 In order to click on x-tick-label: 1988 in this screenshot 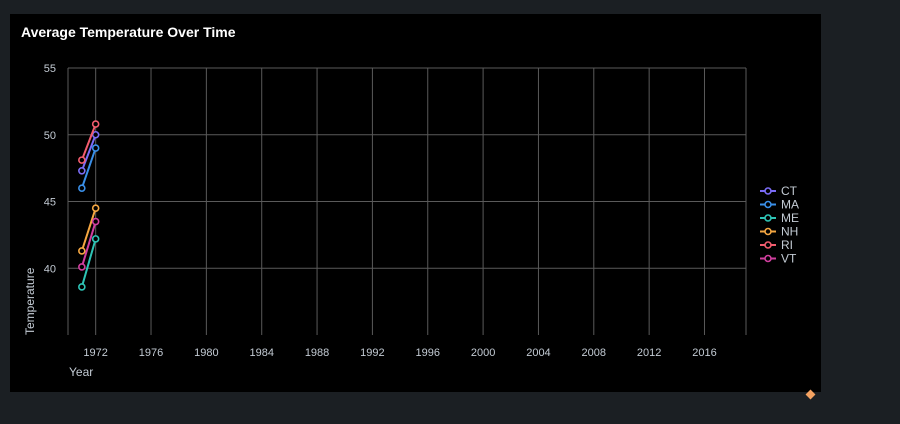, I will do `click(317, 353)`.